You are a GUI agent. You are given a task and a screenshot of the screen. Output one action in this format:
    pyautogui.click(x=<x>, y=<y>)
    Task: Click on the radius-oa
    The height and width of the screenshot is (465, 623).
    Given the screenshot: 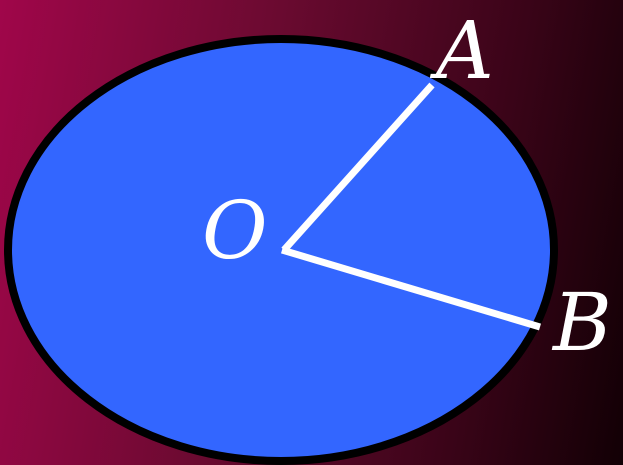 What is the action you would take?
    pyautogui.click(x=358, y=167)
    